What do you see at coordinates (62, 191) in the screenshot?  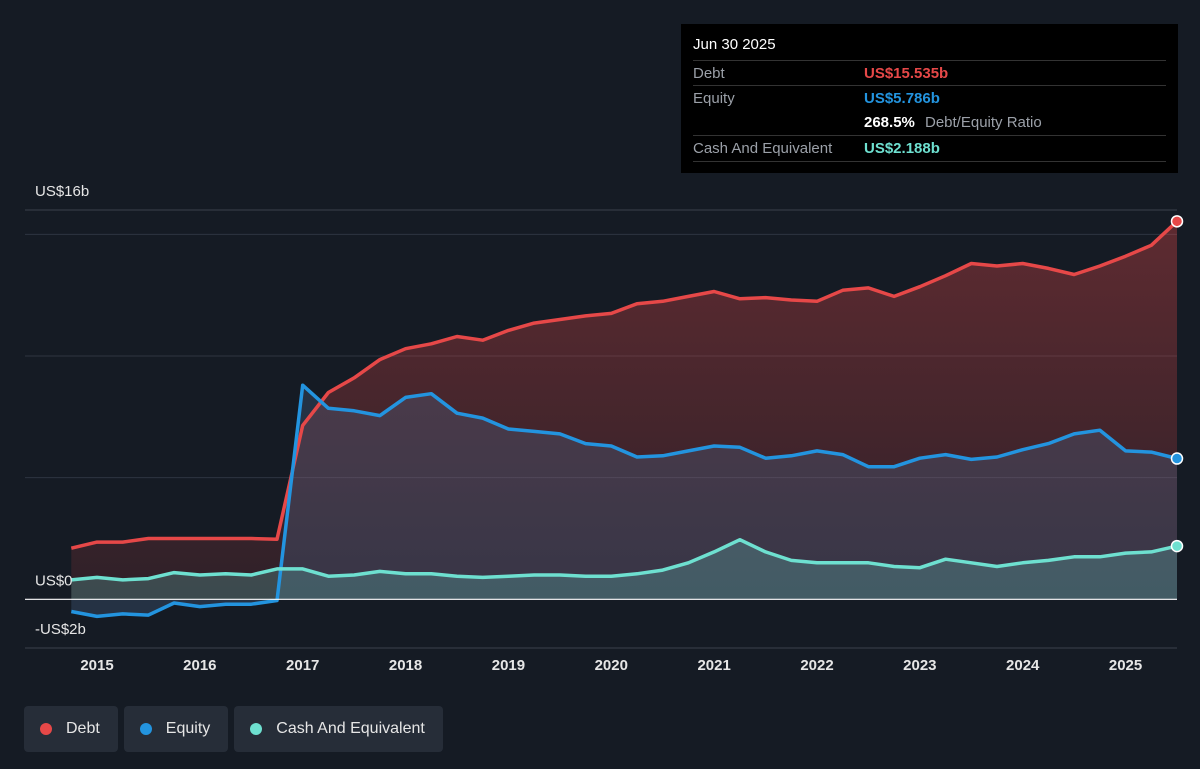 I see `y-tick-label: US$16b` at bounding box center [62, 191].